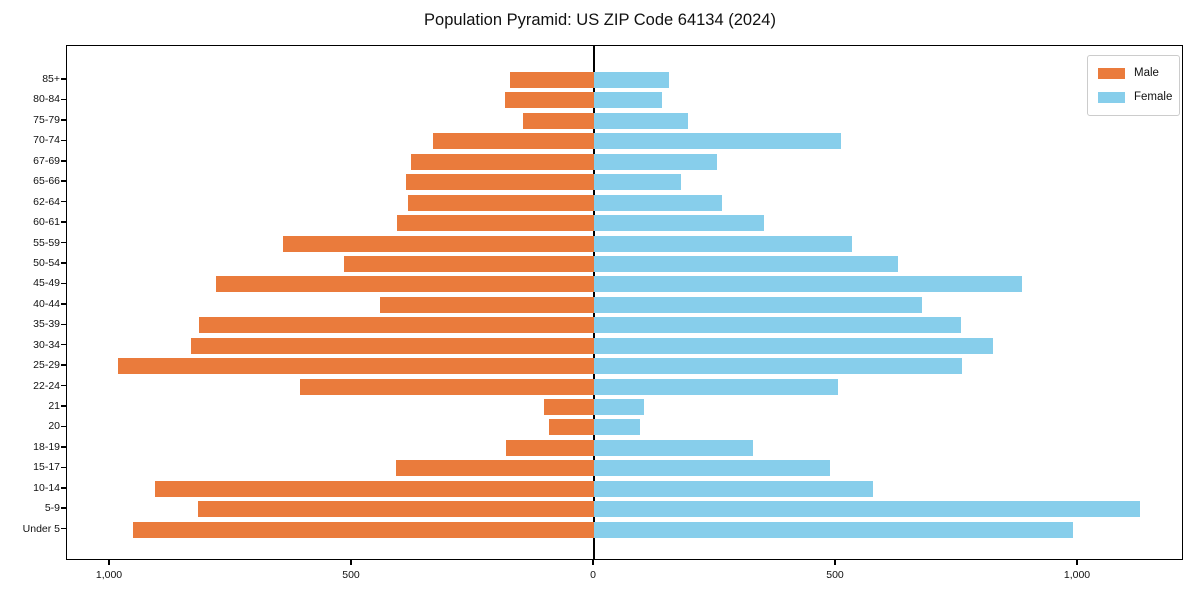 This screenshot has height=600, width=1200. What do you see at coordinates (1146, 73) in the screenshot?
I see `legend-label-male: Male` at bounding box center [1146, 73].